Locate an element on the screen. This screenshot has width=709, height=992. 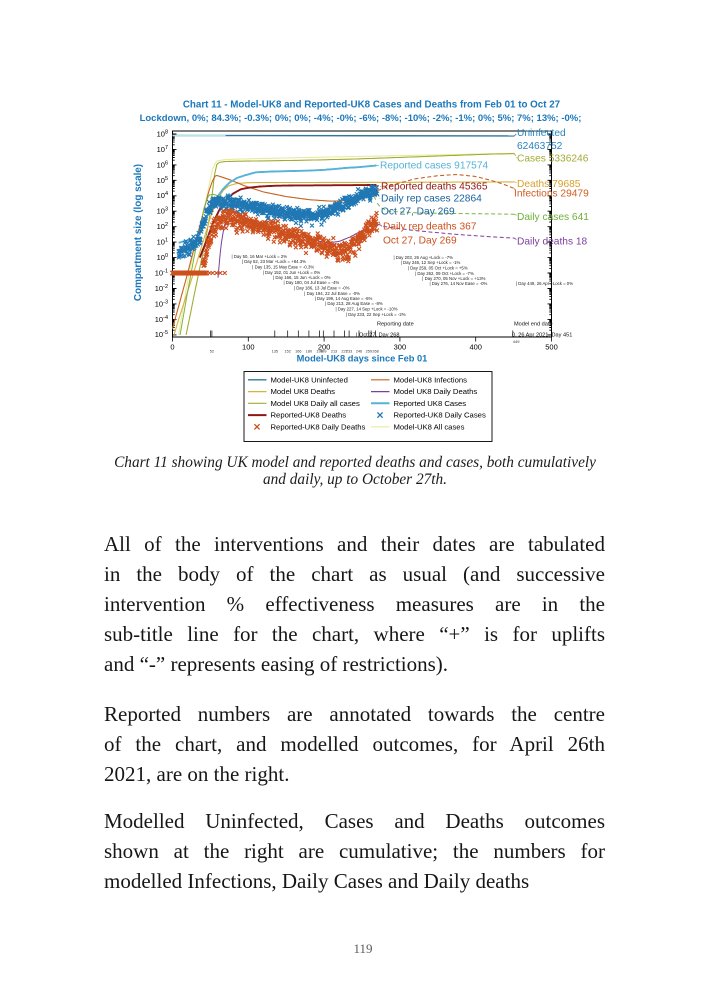
svg-text: | Day 203, 26 Aug +Lock = -7% is located at coordinates (424, 257).